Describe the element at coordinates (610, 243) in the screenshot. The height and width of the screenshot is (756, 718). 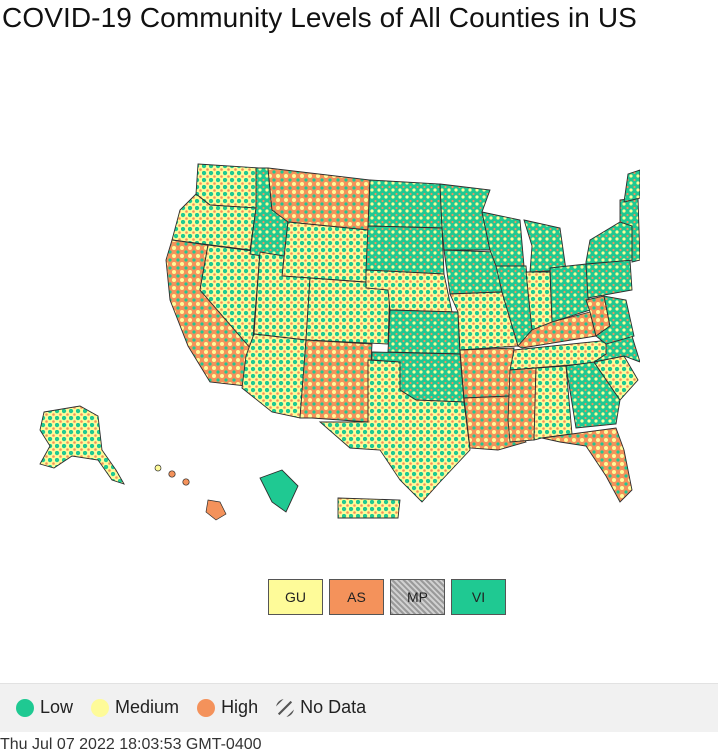
I see `state-new-york` at that location.